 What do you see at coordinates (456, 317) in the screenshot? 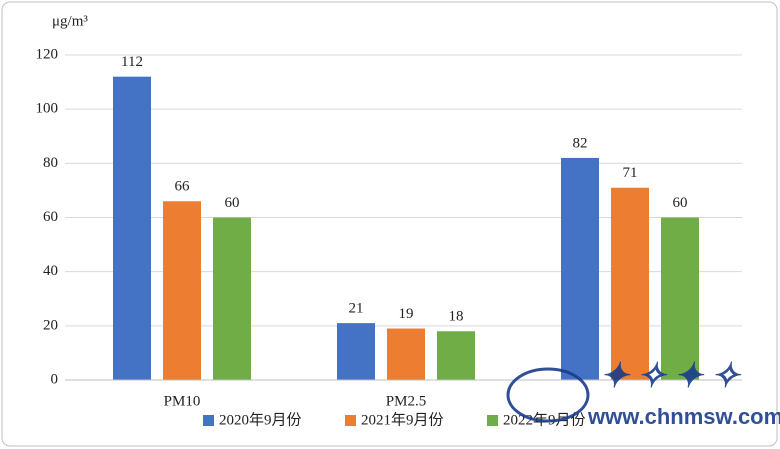
I see `value-label: 18` at bounding box center [456, 317].